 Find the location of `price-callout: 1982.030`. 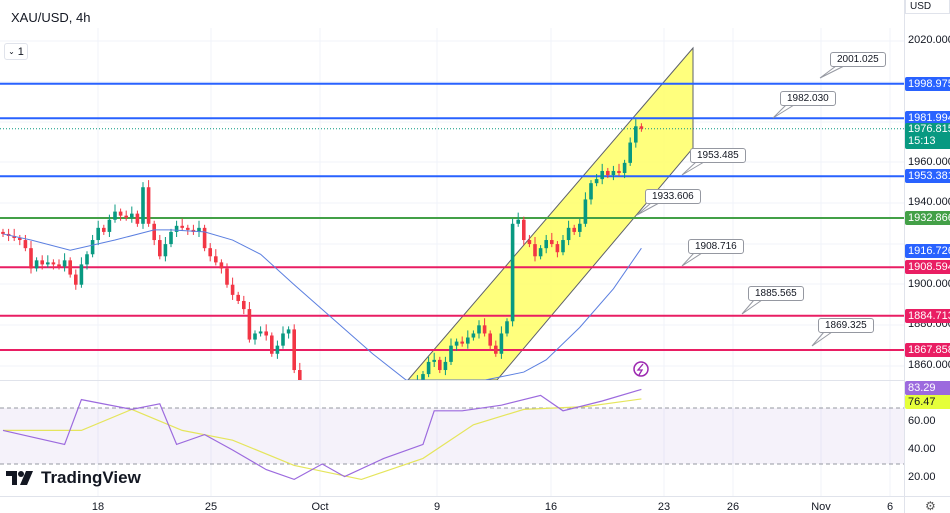

price-callout: 1982.030 is located at coordinates (808, 98).